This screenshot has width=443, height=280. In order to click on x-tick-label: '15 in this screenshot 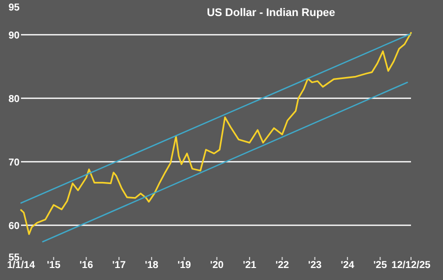, I will do `click(53, 266)`.